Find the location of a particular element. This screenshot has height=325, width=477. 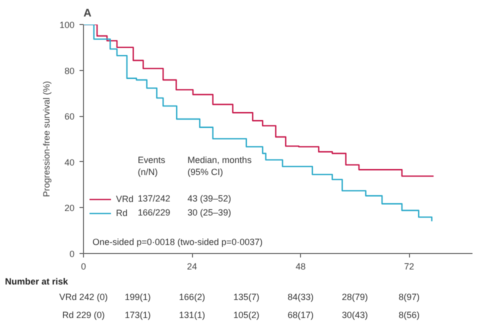

y-tick-label: 20 is located at coordinates (69, 208).